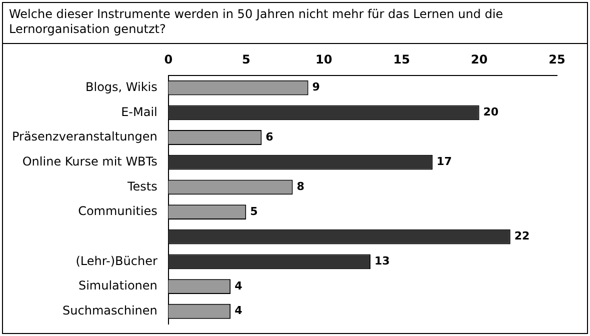 The image size is (590, 336). Describe the element at coordinates (522, 236) in the screenshot. I see `data-label: 22` at that location.